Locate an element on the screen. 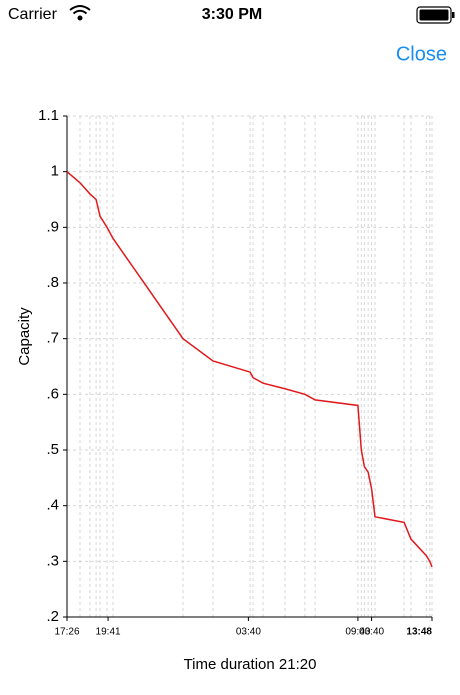  y-tick-label: .8 is located at coordinates (52, 282).